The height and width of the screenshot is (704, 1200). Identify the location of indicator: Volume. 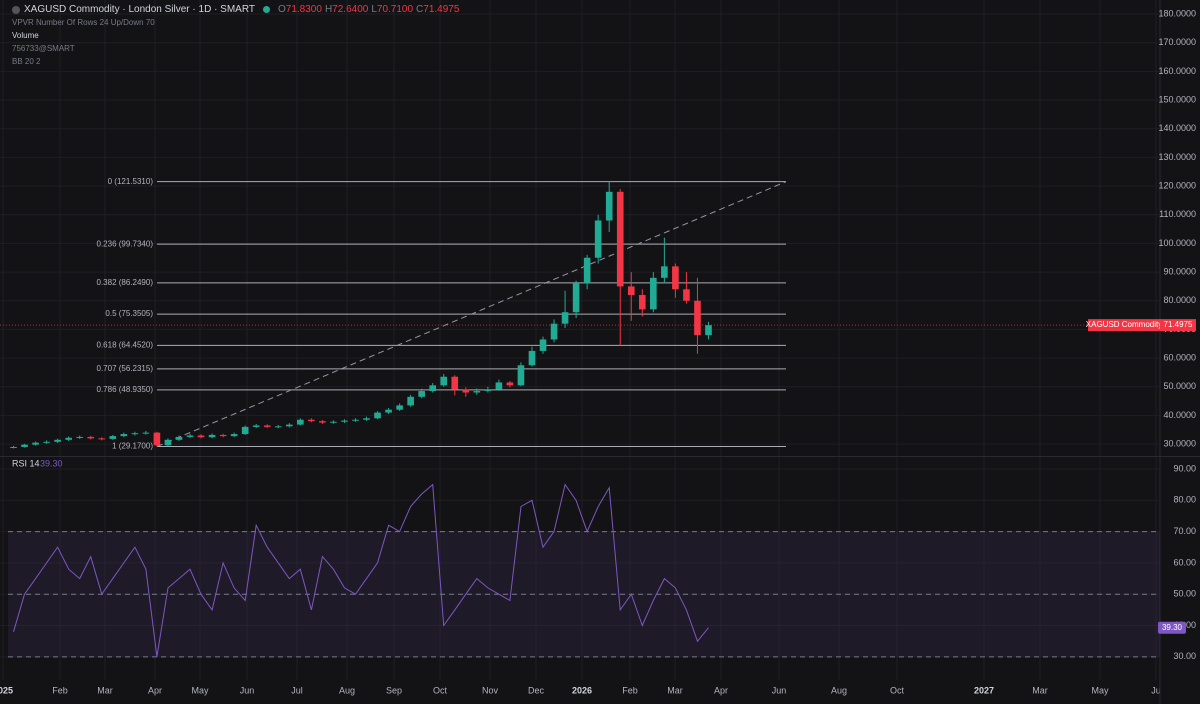
(25, 35).